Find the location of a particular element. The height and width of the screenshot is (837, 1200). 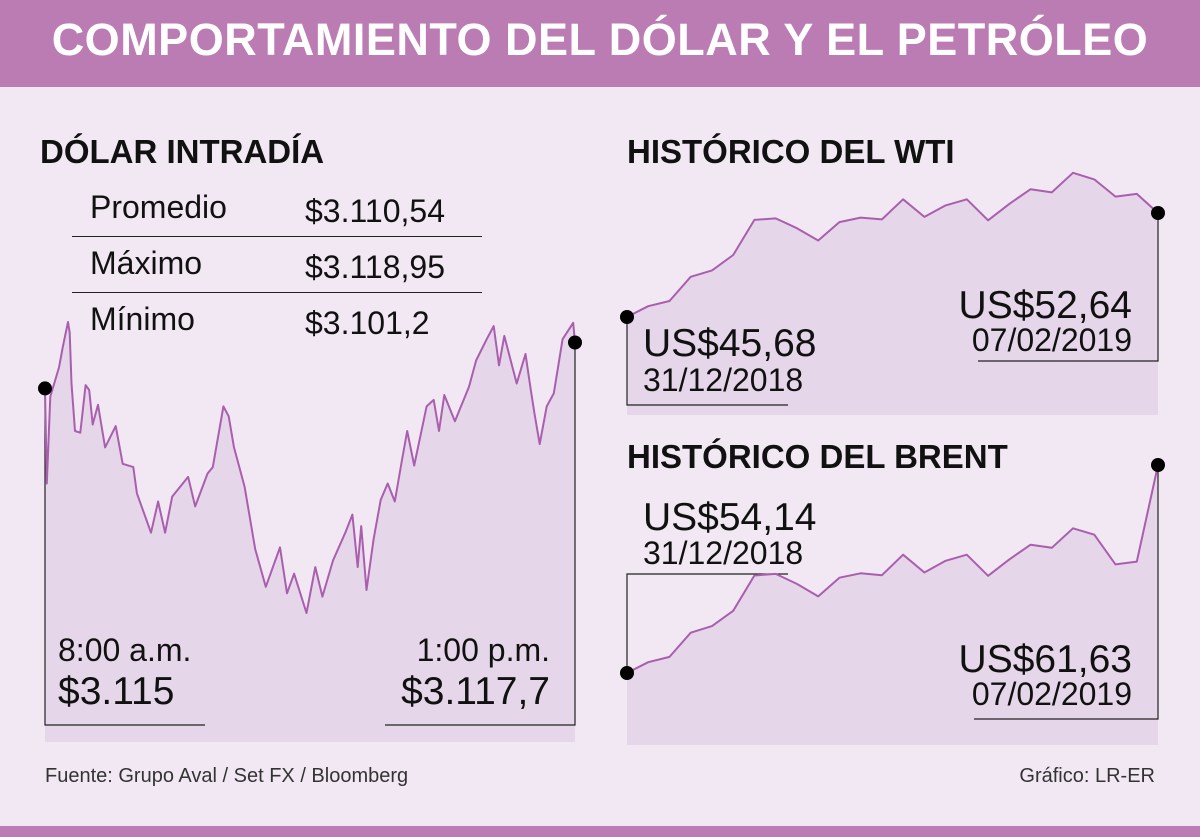

dolar-heading: DÓLAR INTRADÍA is located at coordinates (182, 151).